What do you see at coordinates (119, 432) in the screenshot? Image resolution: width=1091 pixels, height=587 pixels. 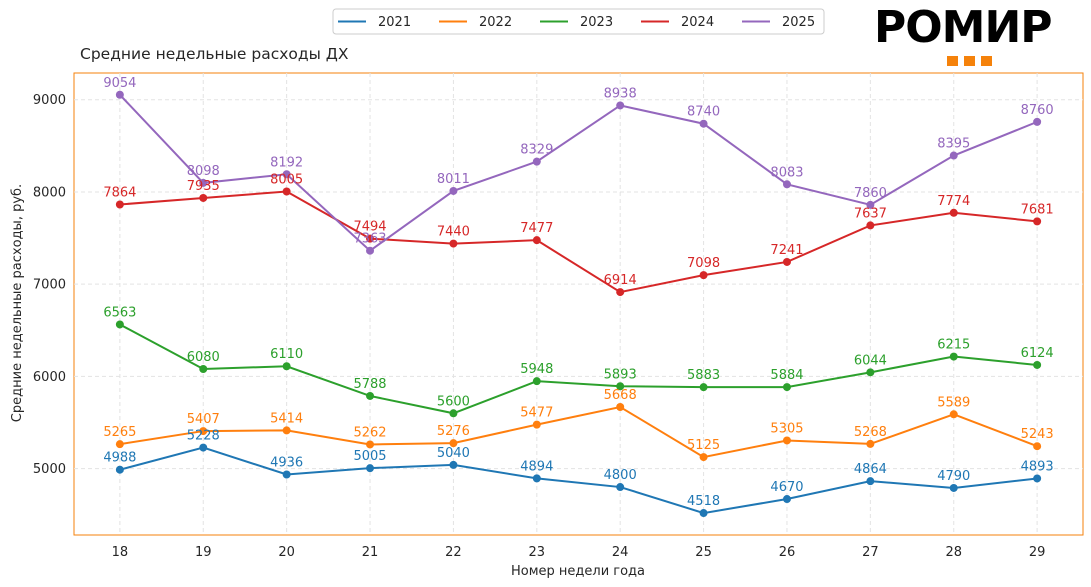 I see `data-label: 5265` at bounding box center [119, 432].